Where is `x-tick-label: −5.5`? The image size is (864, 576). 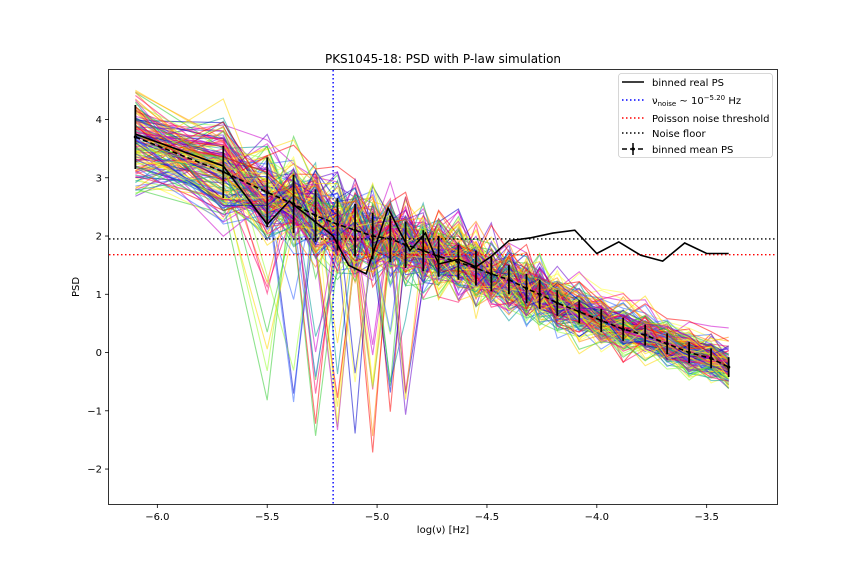 x-tick-label: −5.5 is located at coordinates (267, 517).